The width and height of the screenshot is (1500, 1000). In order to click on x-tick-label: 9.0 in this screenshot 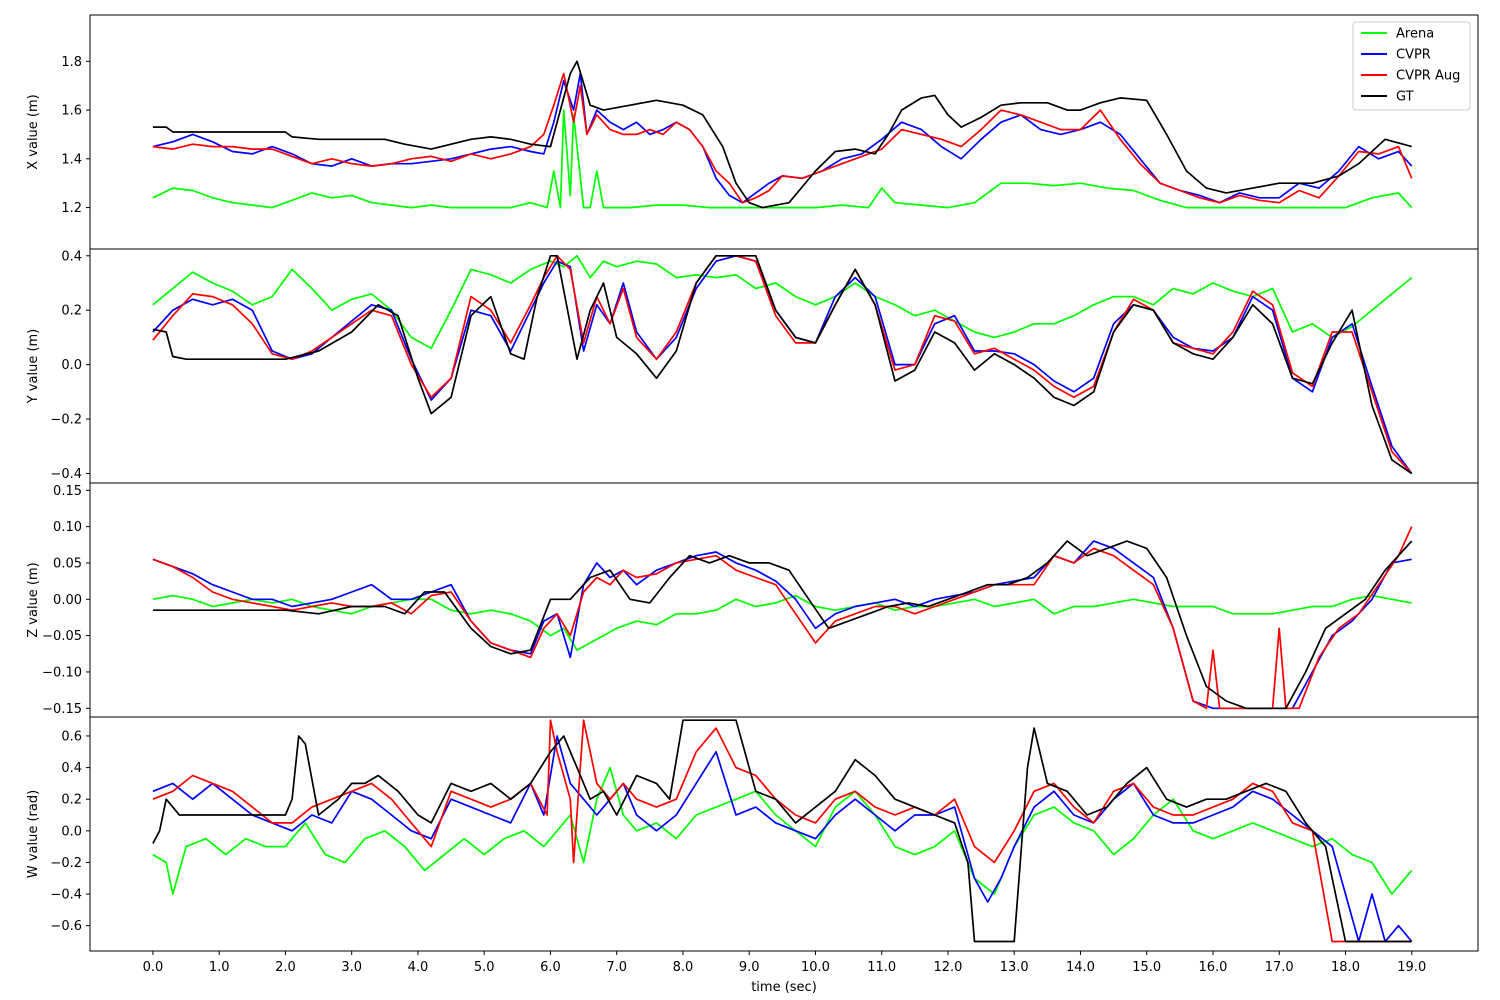, I will do `click(749, 967)`.